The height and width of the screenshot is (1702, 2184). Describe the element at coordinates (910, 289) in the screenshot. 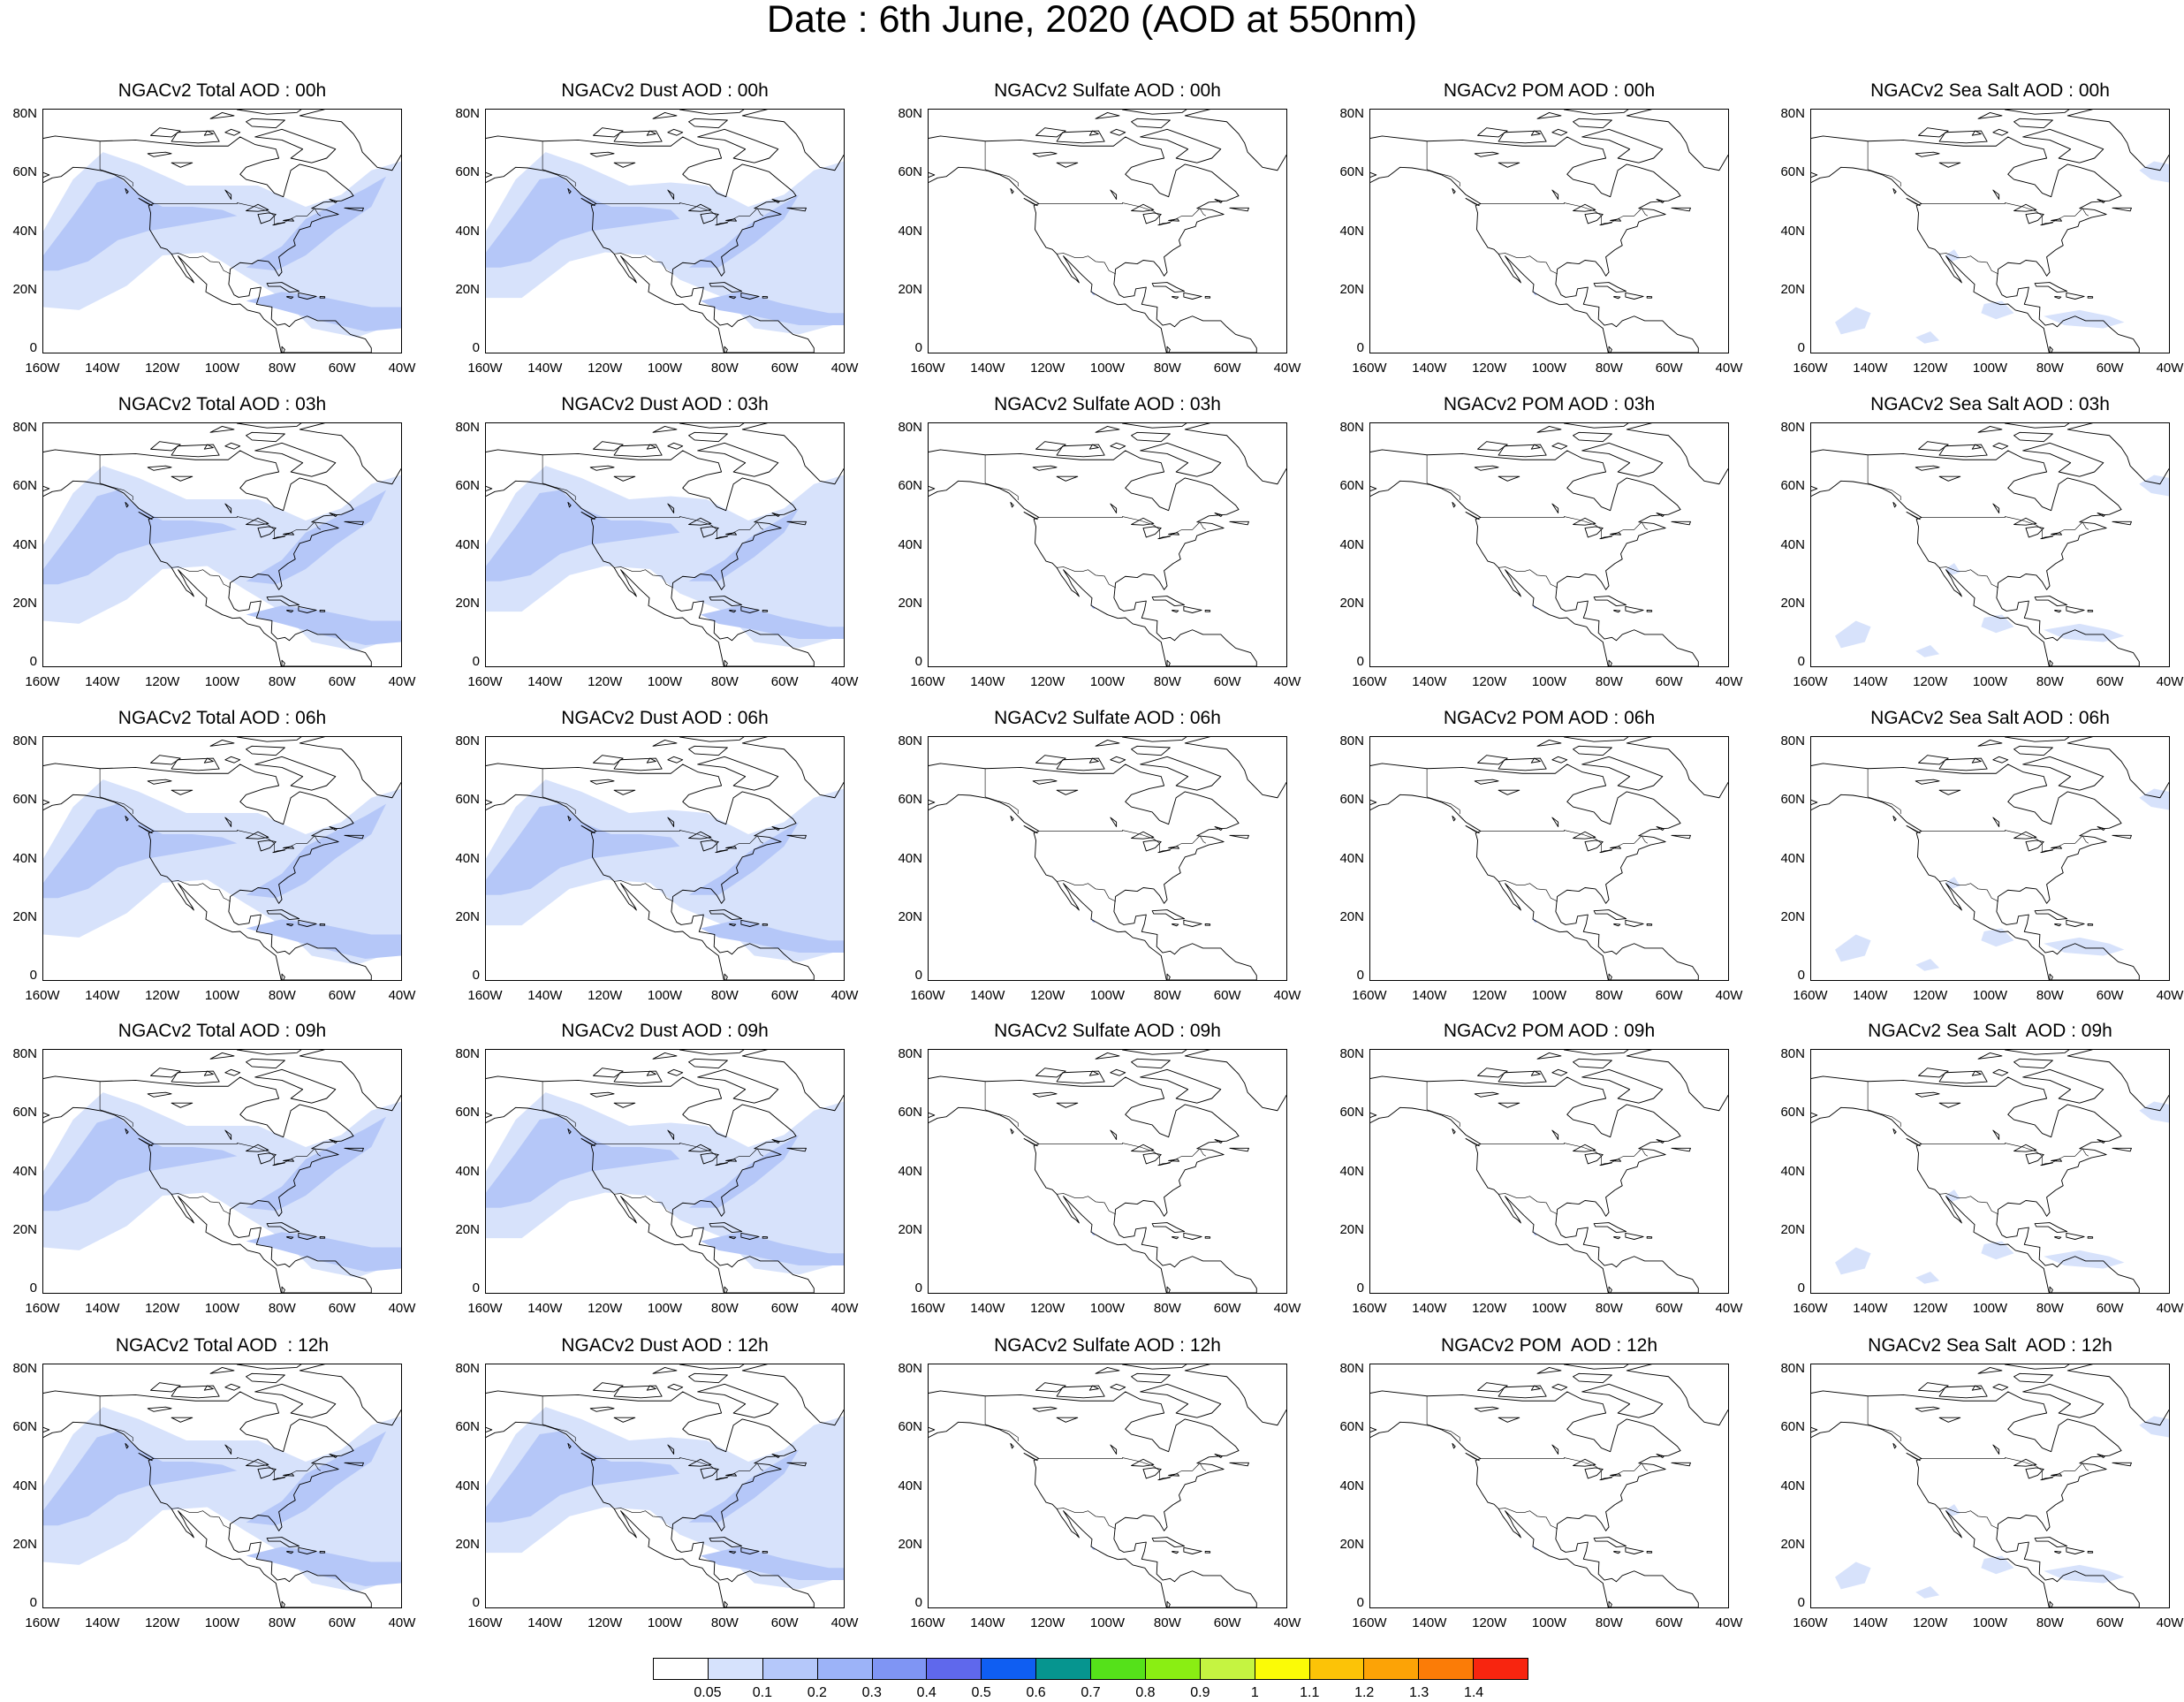

I see `lat-tick-label: 20N` at that location.